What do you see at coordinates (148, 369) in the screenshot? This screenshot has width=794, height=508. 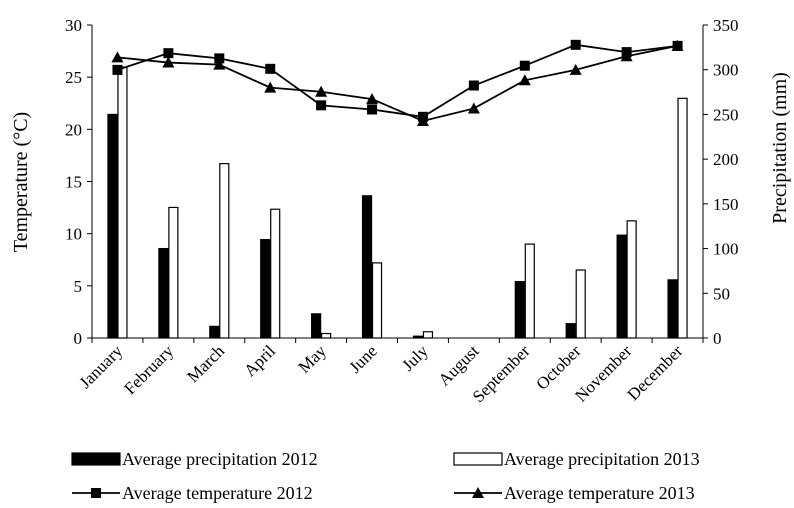 I see `x-tick-label: February` at bounding box center [148, 369].